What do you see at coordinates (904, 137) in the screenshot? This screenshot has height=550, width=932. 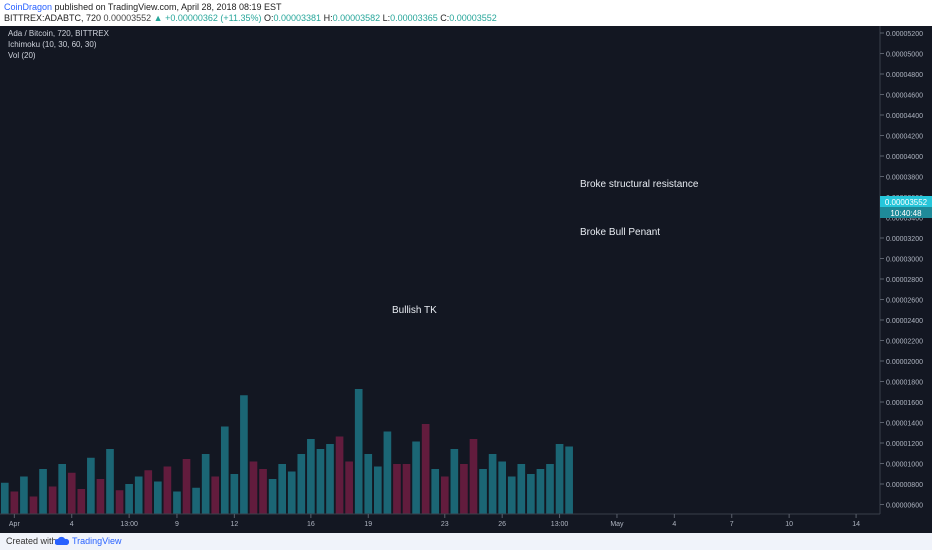 I see `price-tick-label: 0.00004200` at bounding box center [904, 137].